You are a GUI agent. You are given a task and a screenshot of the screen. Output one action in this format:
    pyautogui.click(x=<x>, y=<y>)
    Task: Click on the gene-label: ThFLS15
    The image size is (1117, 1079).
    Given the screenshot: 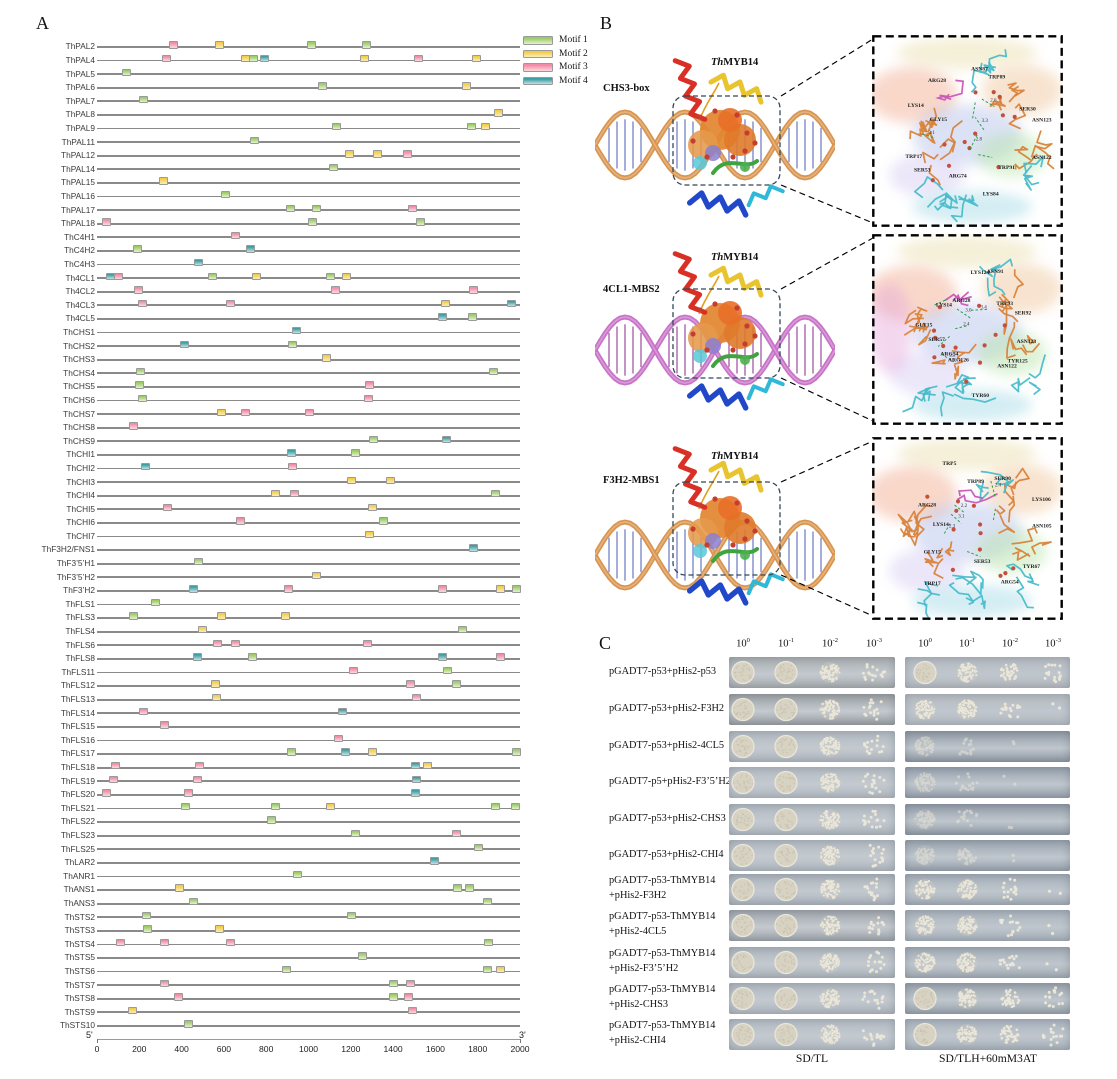 What is the action you would take?
    pyautogui.click(x=77, y=726)
    